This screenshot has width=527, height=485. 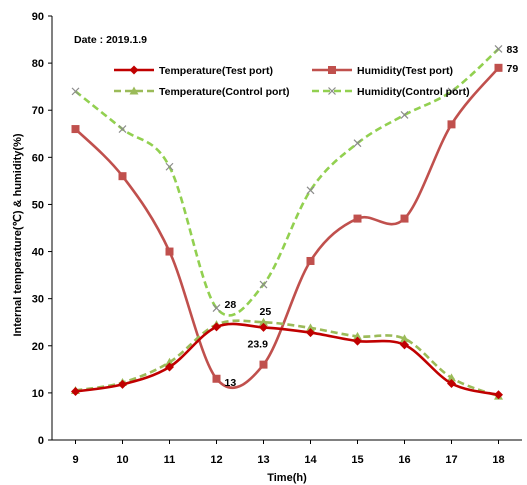 What do you see at coordinates (231, 305) in the screenshot?
I see `data-label: 28` at bounding box center [231, 305].